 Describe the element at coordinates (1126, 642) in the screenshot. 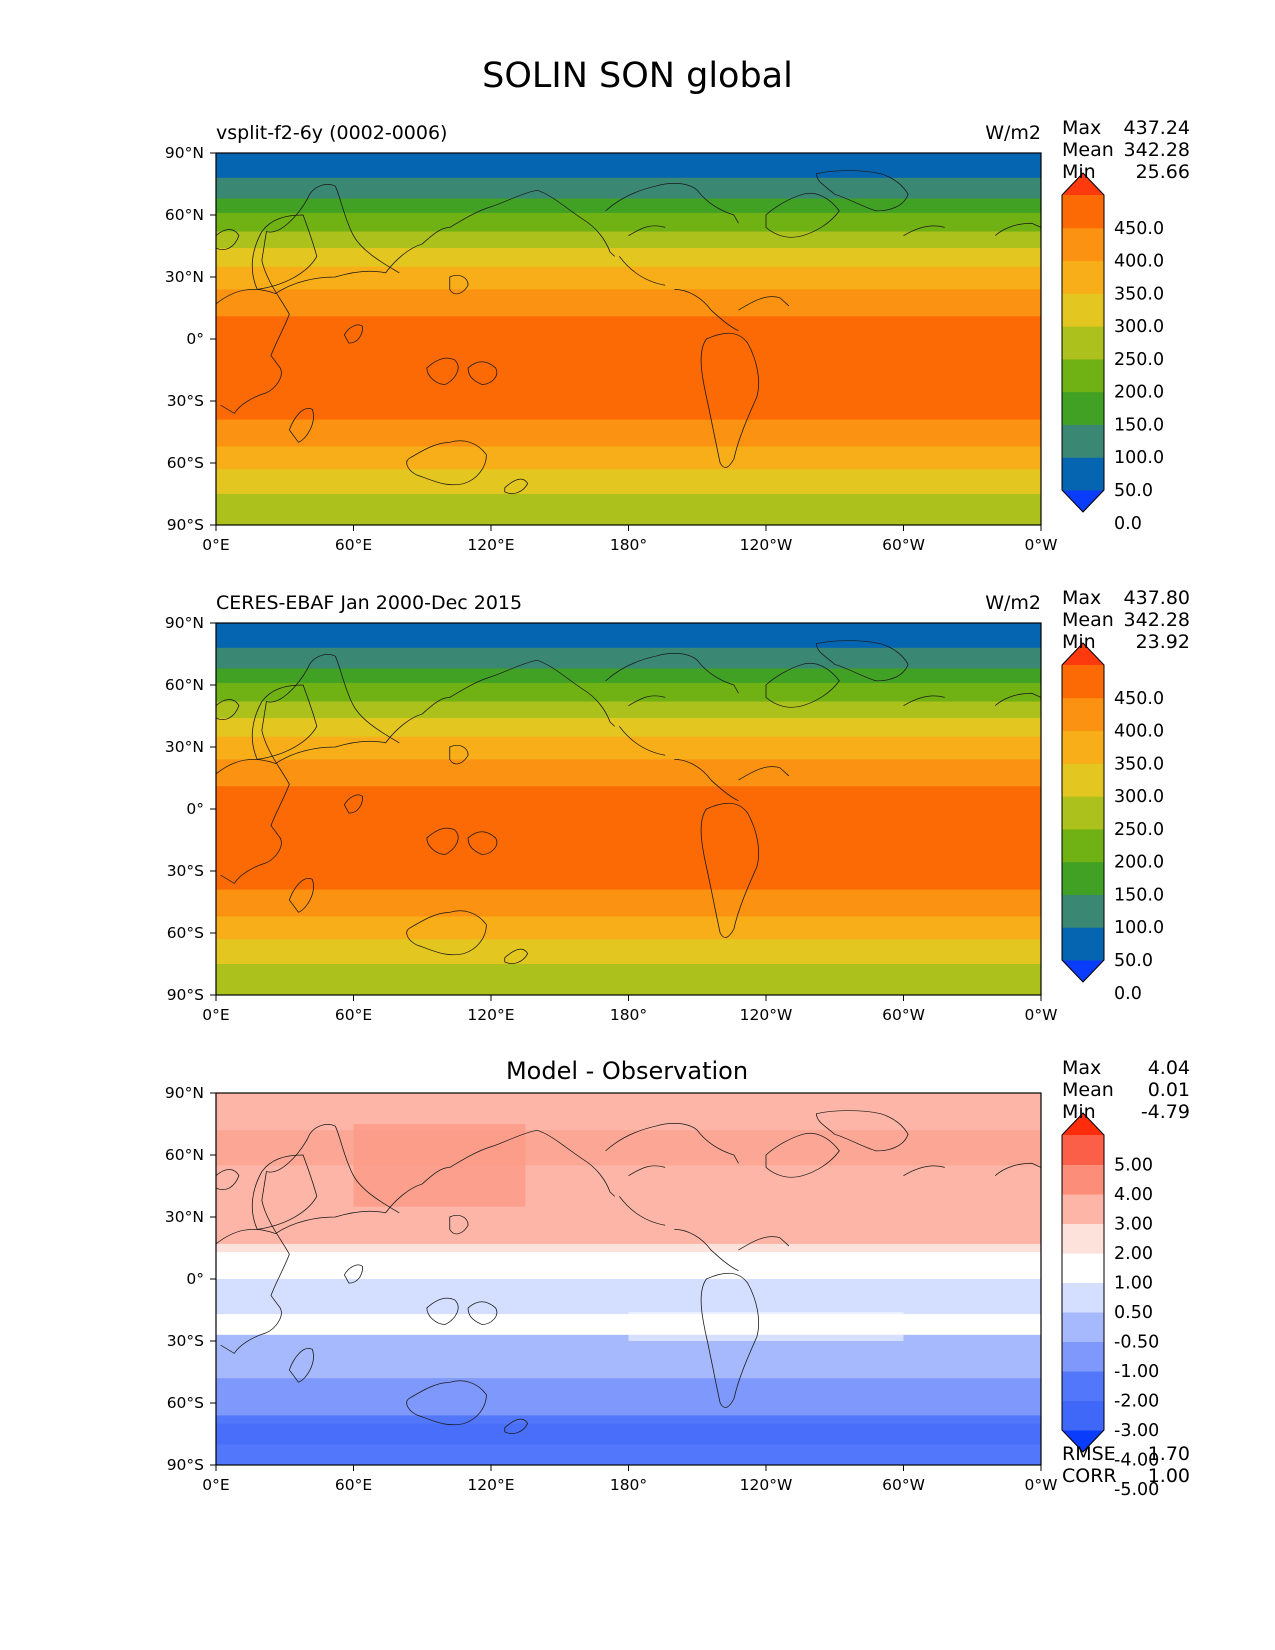

I see `stat-min: Min 23.92` at that location.